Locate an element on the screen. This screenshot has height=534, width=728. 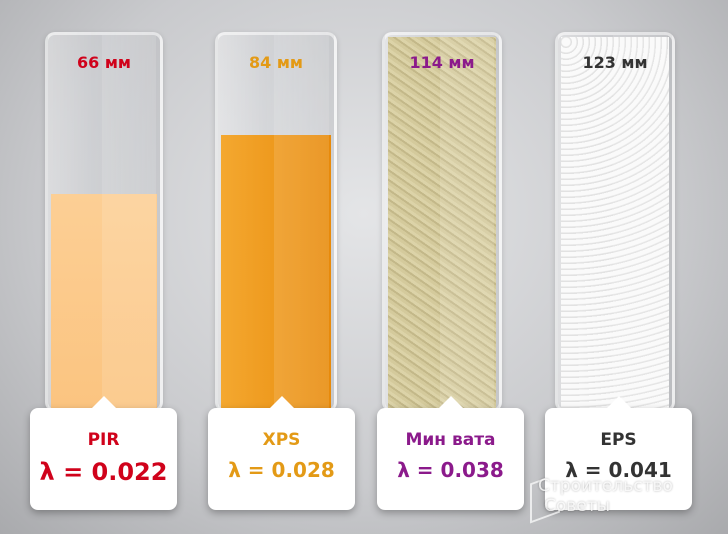
label-card: PIR λ = 0.022 is located at coordinates (103, 453).